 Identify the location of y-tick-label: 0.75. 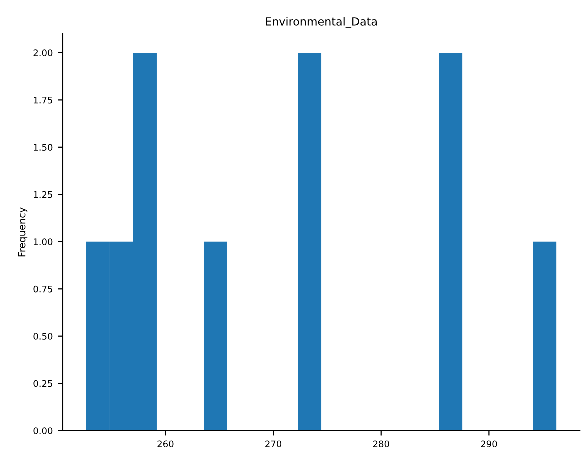
(43, 289).